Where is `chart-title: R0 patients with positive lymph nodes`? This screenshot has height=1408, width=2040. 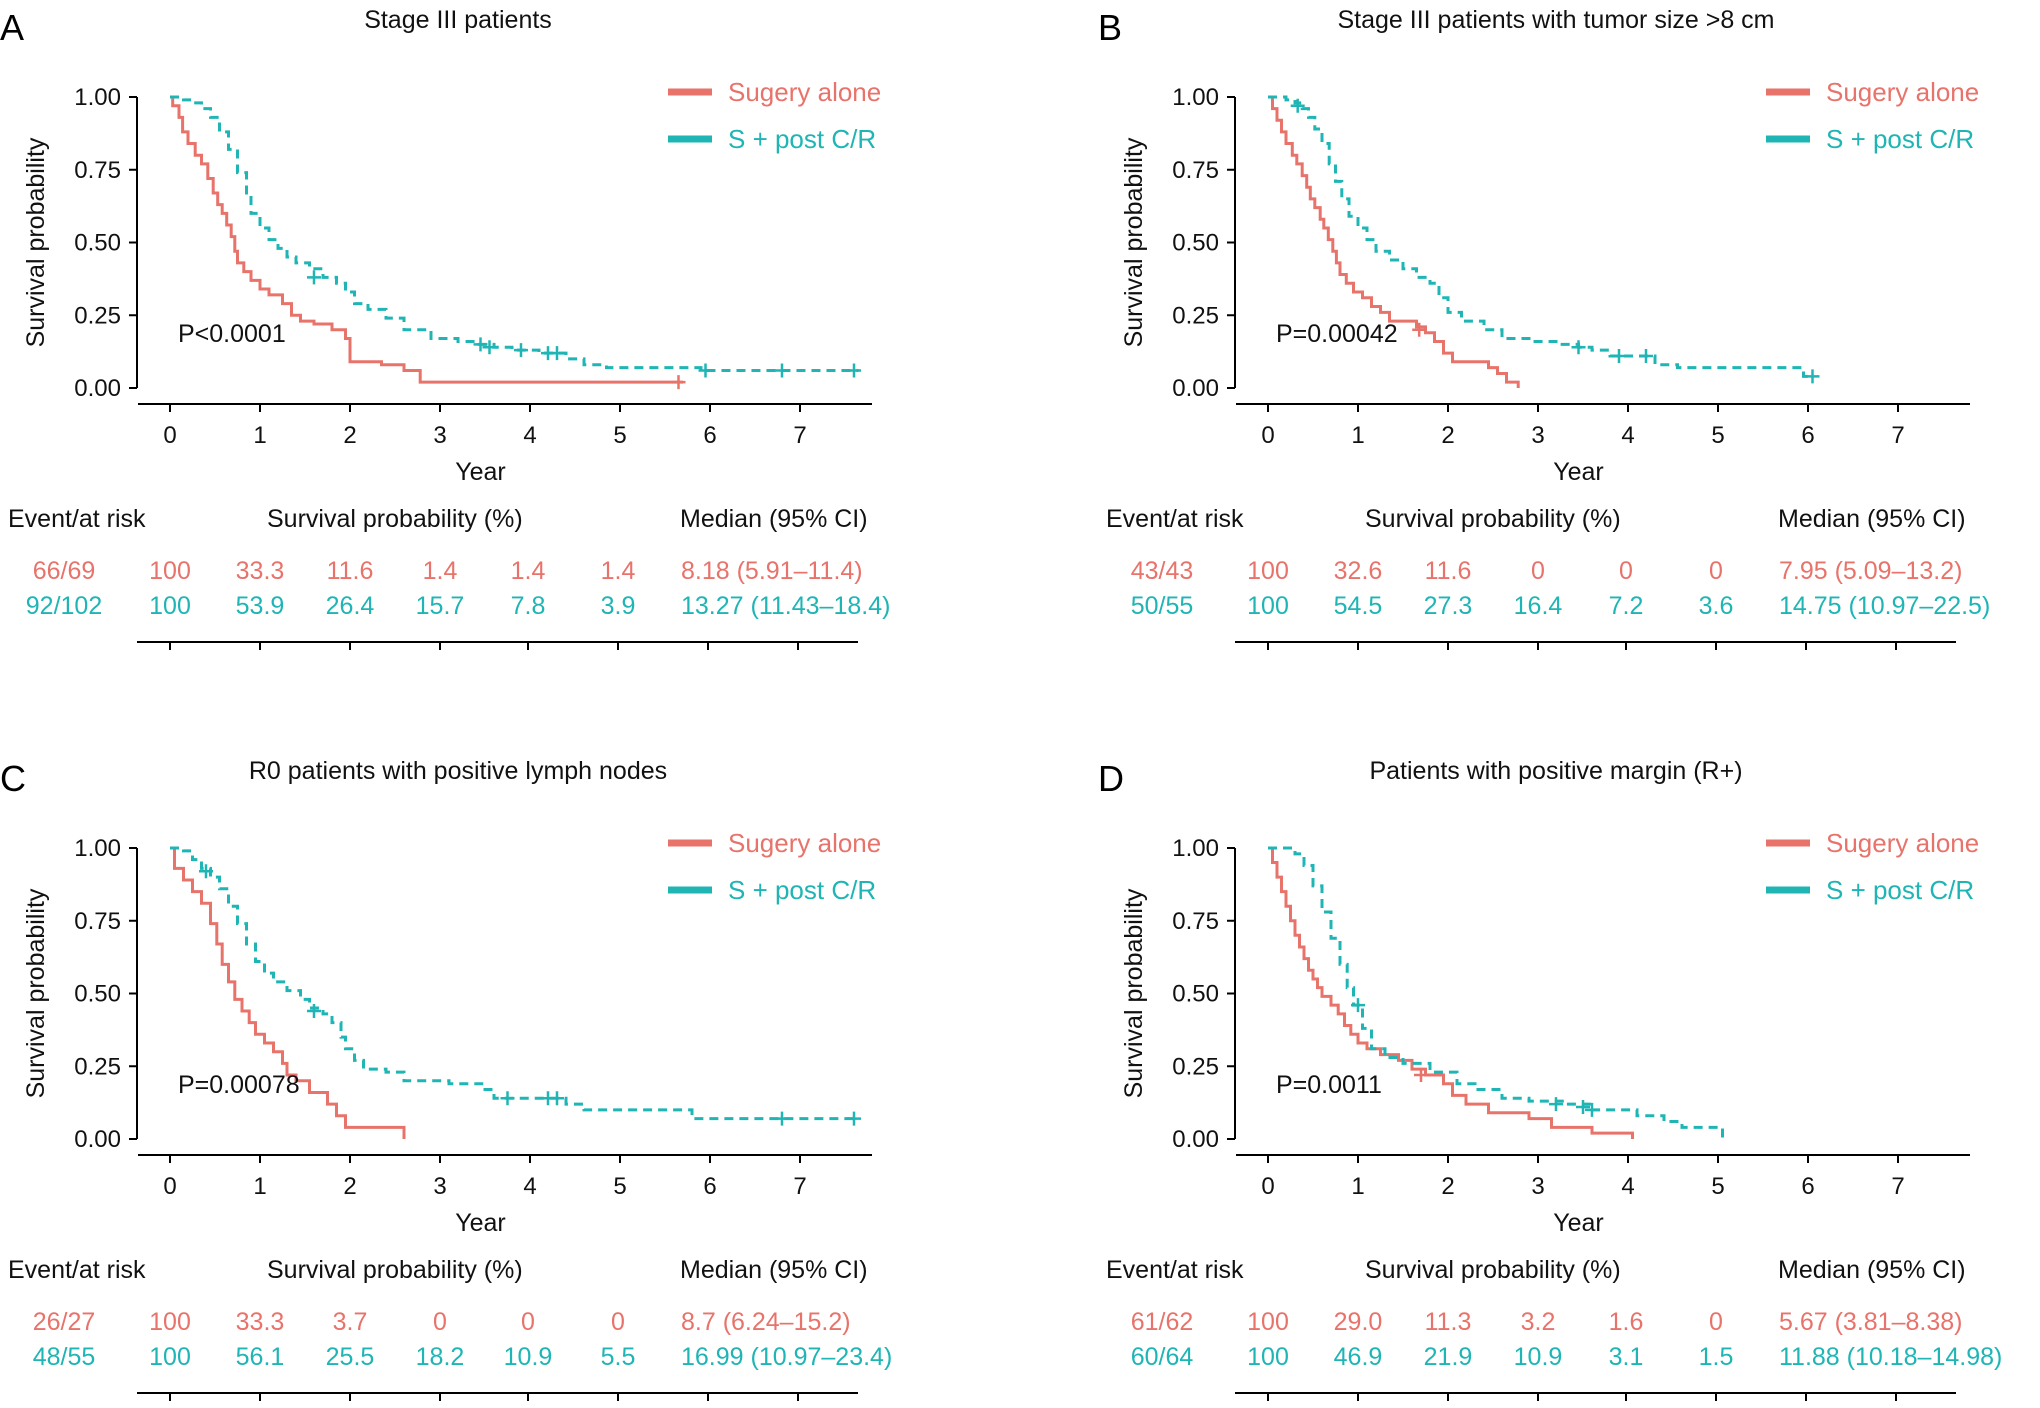 chart-title: R0 patients with positive lymph nodes is located at coordinates (458, 771).